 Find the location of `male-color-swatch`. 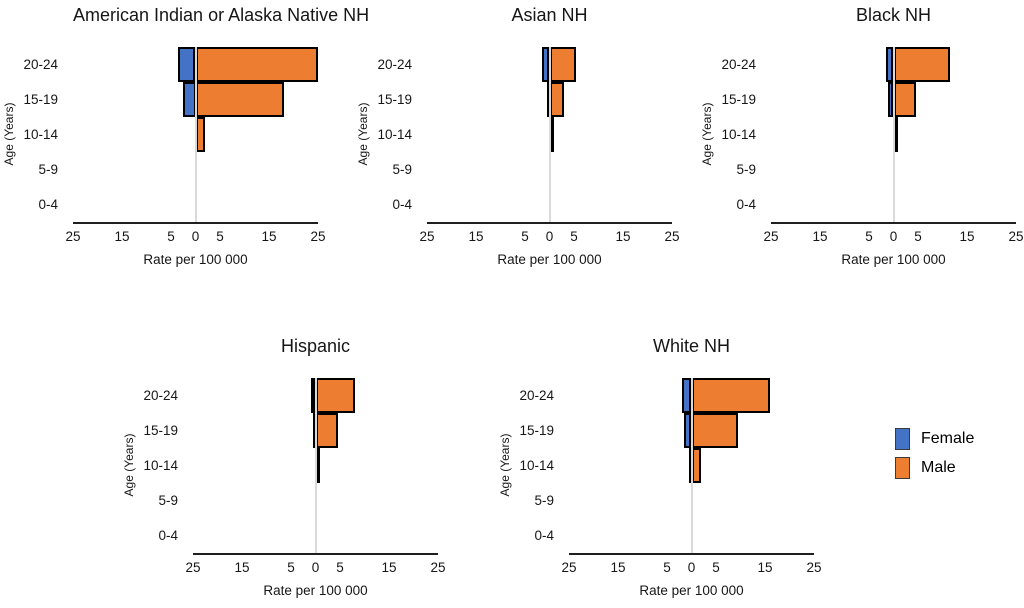

male-color-swatch is located at coordinates (902, 467).